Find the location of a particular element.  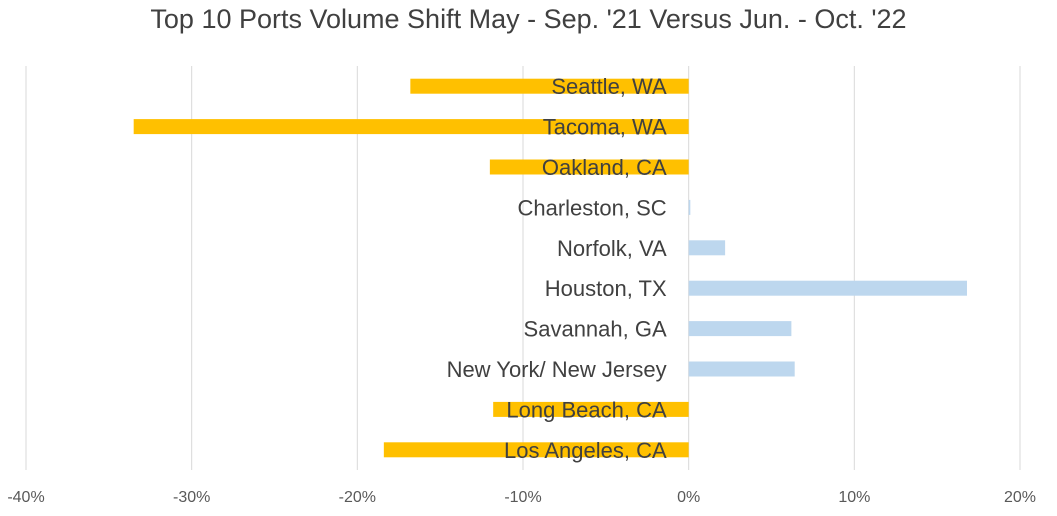

category-label-4: Norfolk, VA is located at coordinates (612, 248).